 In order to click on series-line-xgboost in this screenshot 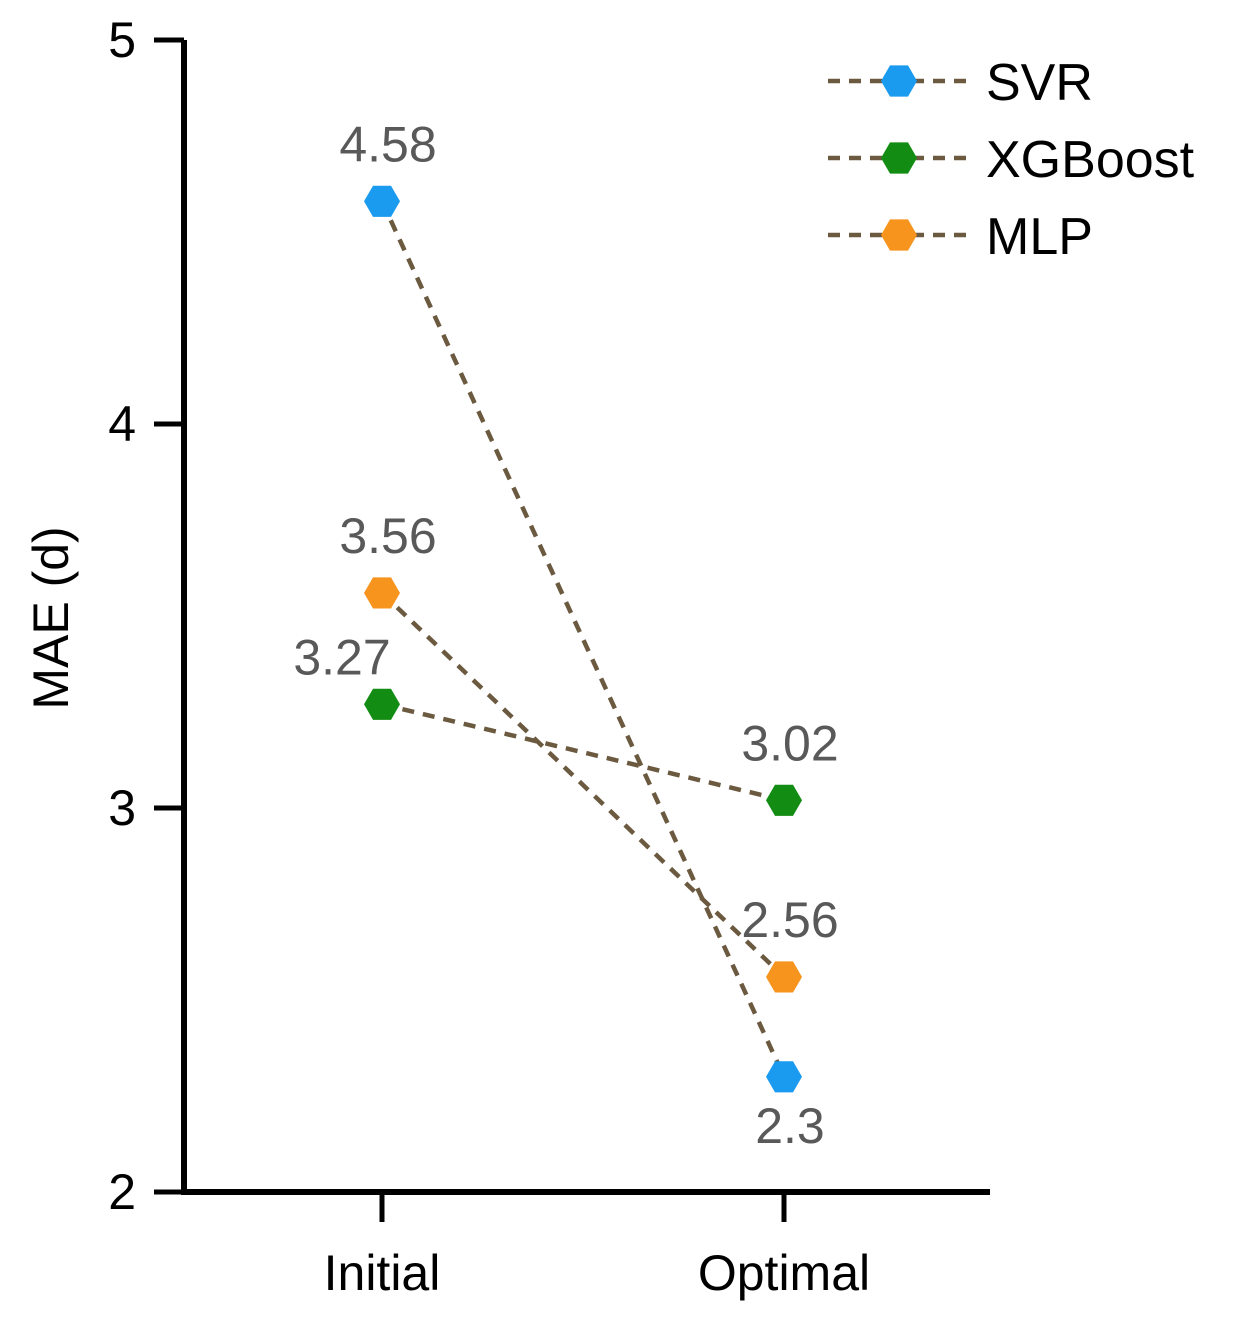, I will do `click(583, 752)`.